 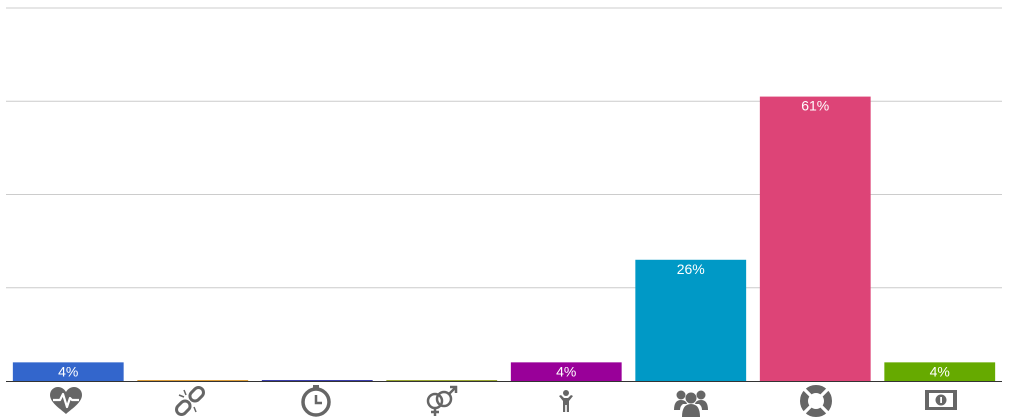 I want to click on child-icon, so click(x=566, y=401).